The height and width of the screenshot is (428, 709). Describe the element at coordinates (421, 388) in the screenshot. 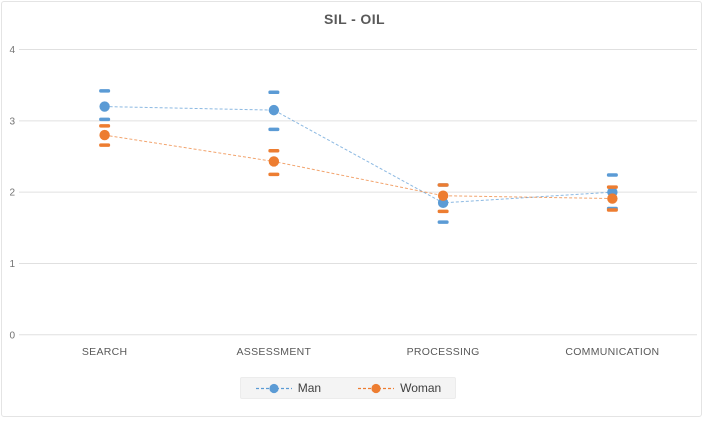

I see `legend-label-woman: Woman` at that location.